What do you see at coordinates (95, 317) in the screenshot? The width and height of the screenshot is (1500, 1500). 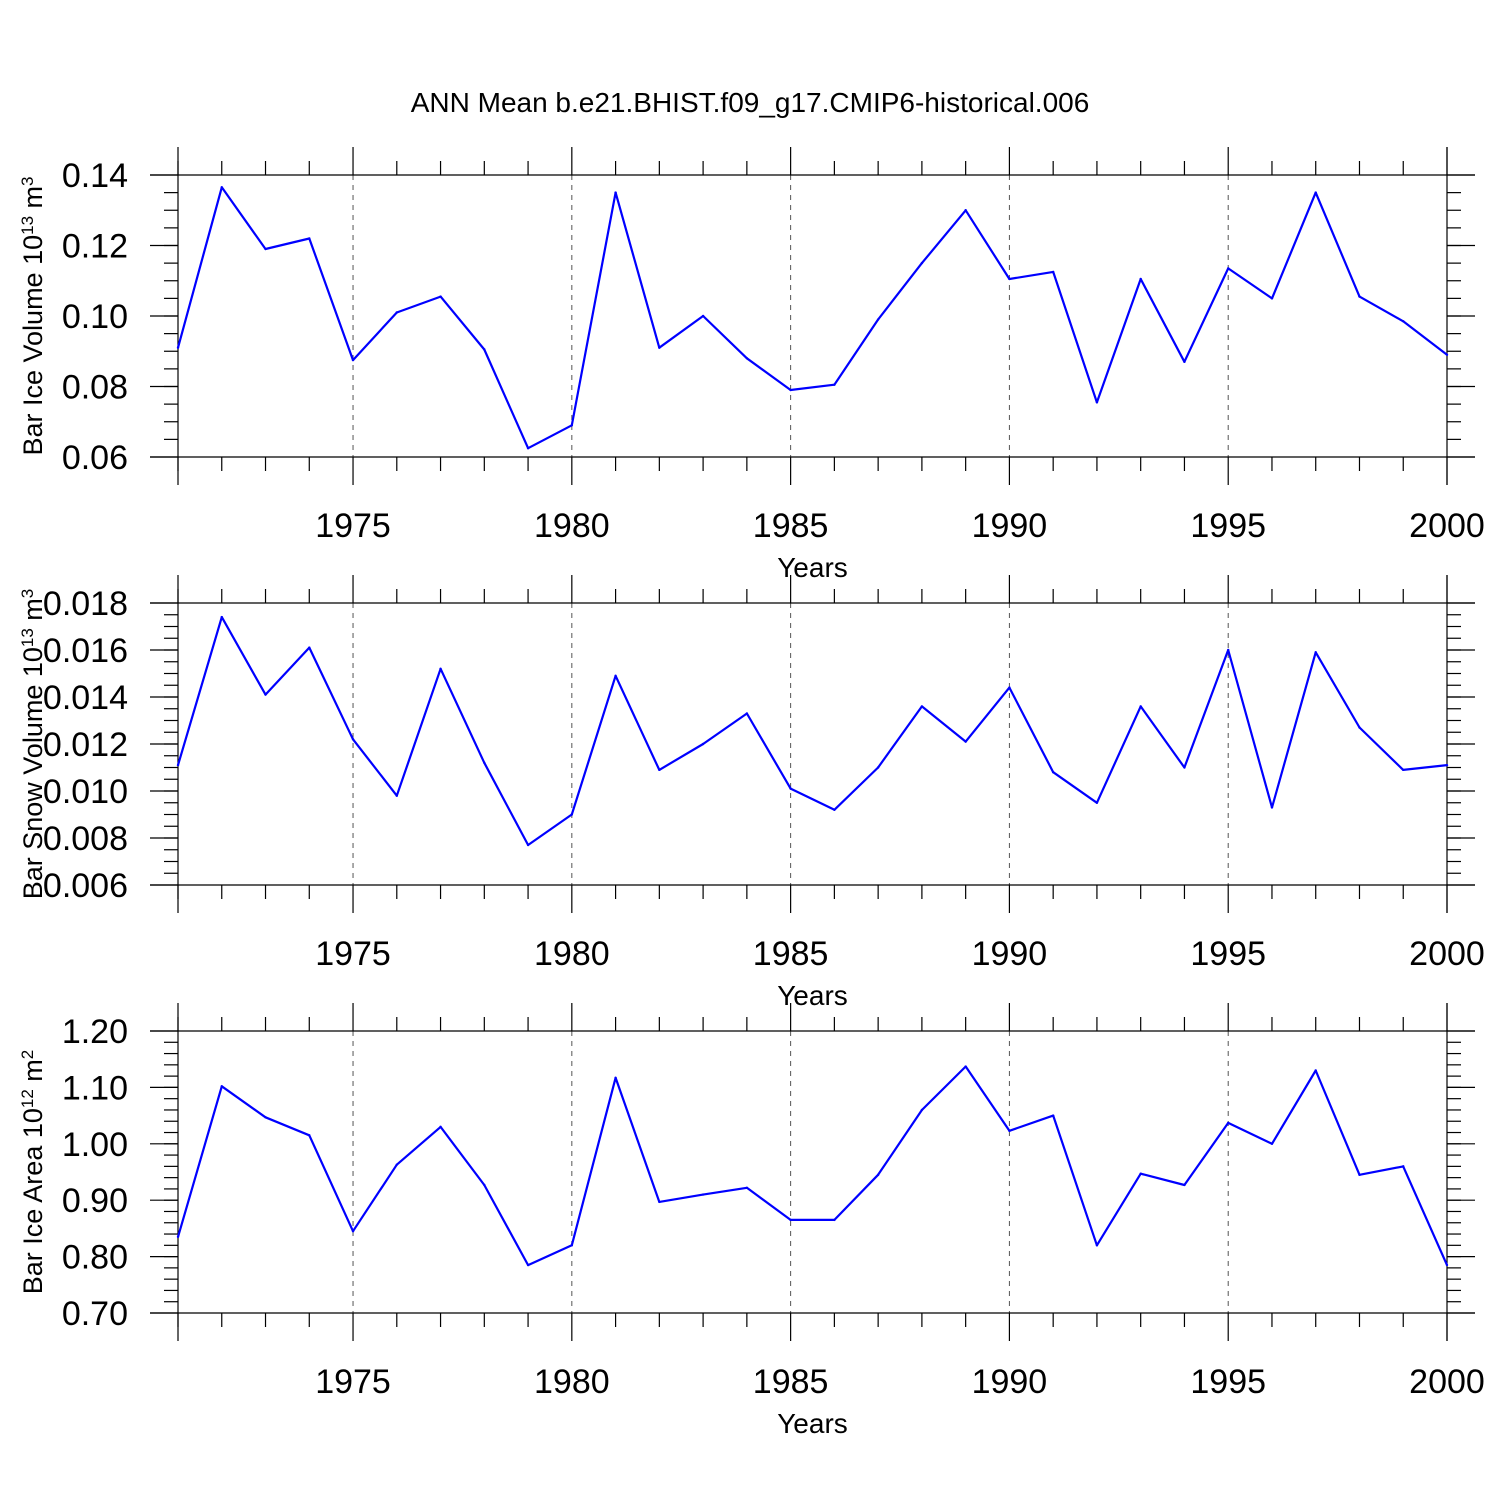 I see `y-tick-label: 0.10` at bounding box center [95, 317].